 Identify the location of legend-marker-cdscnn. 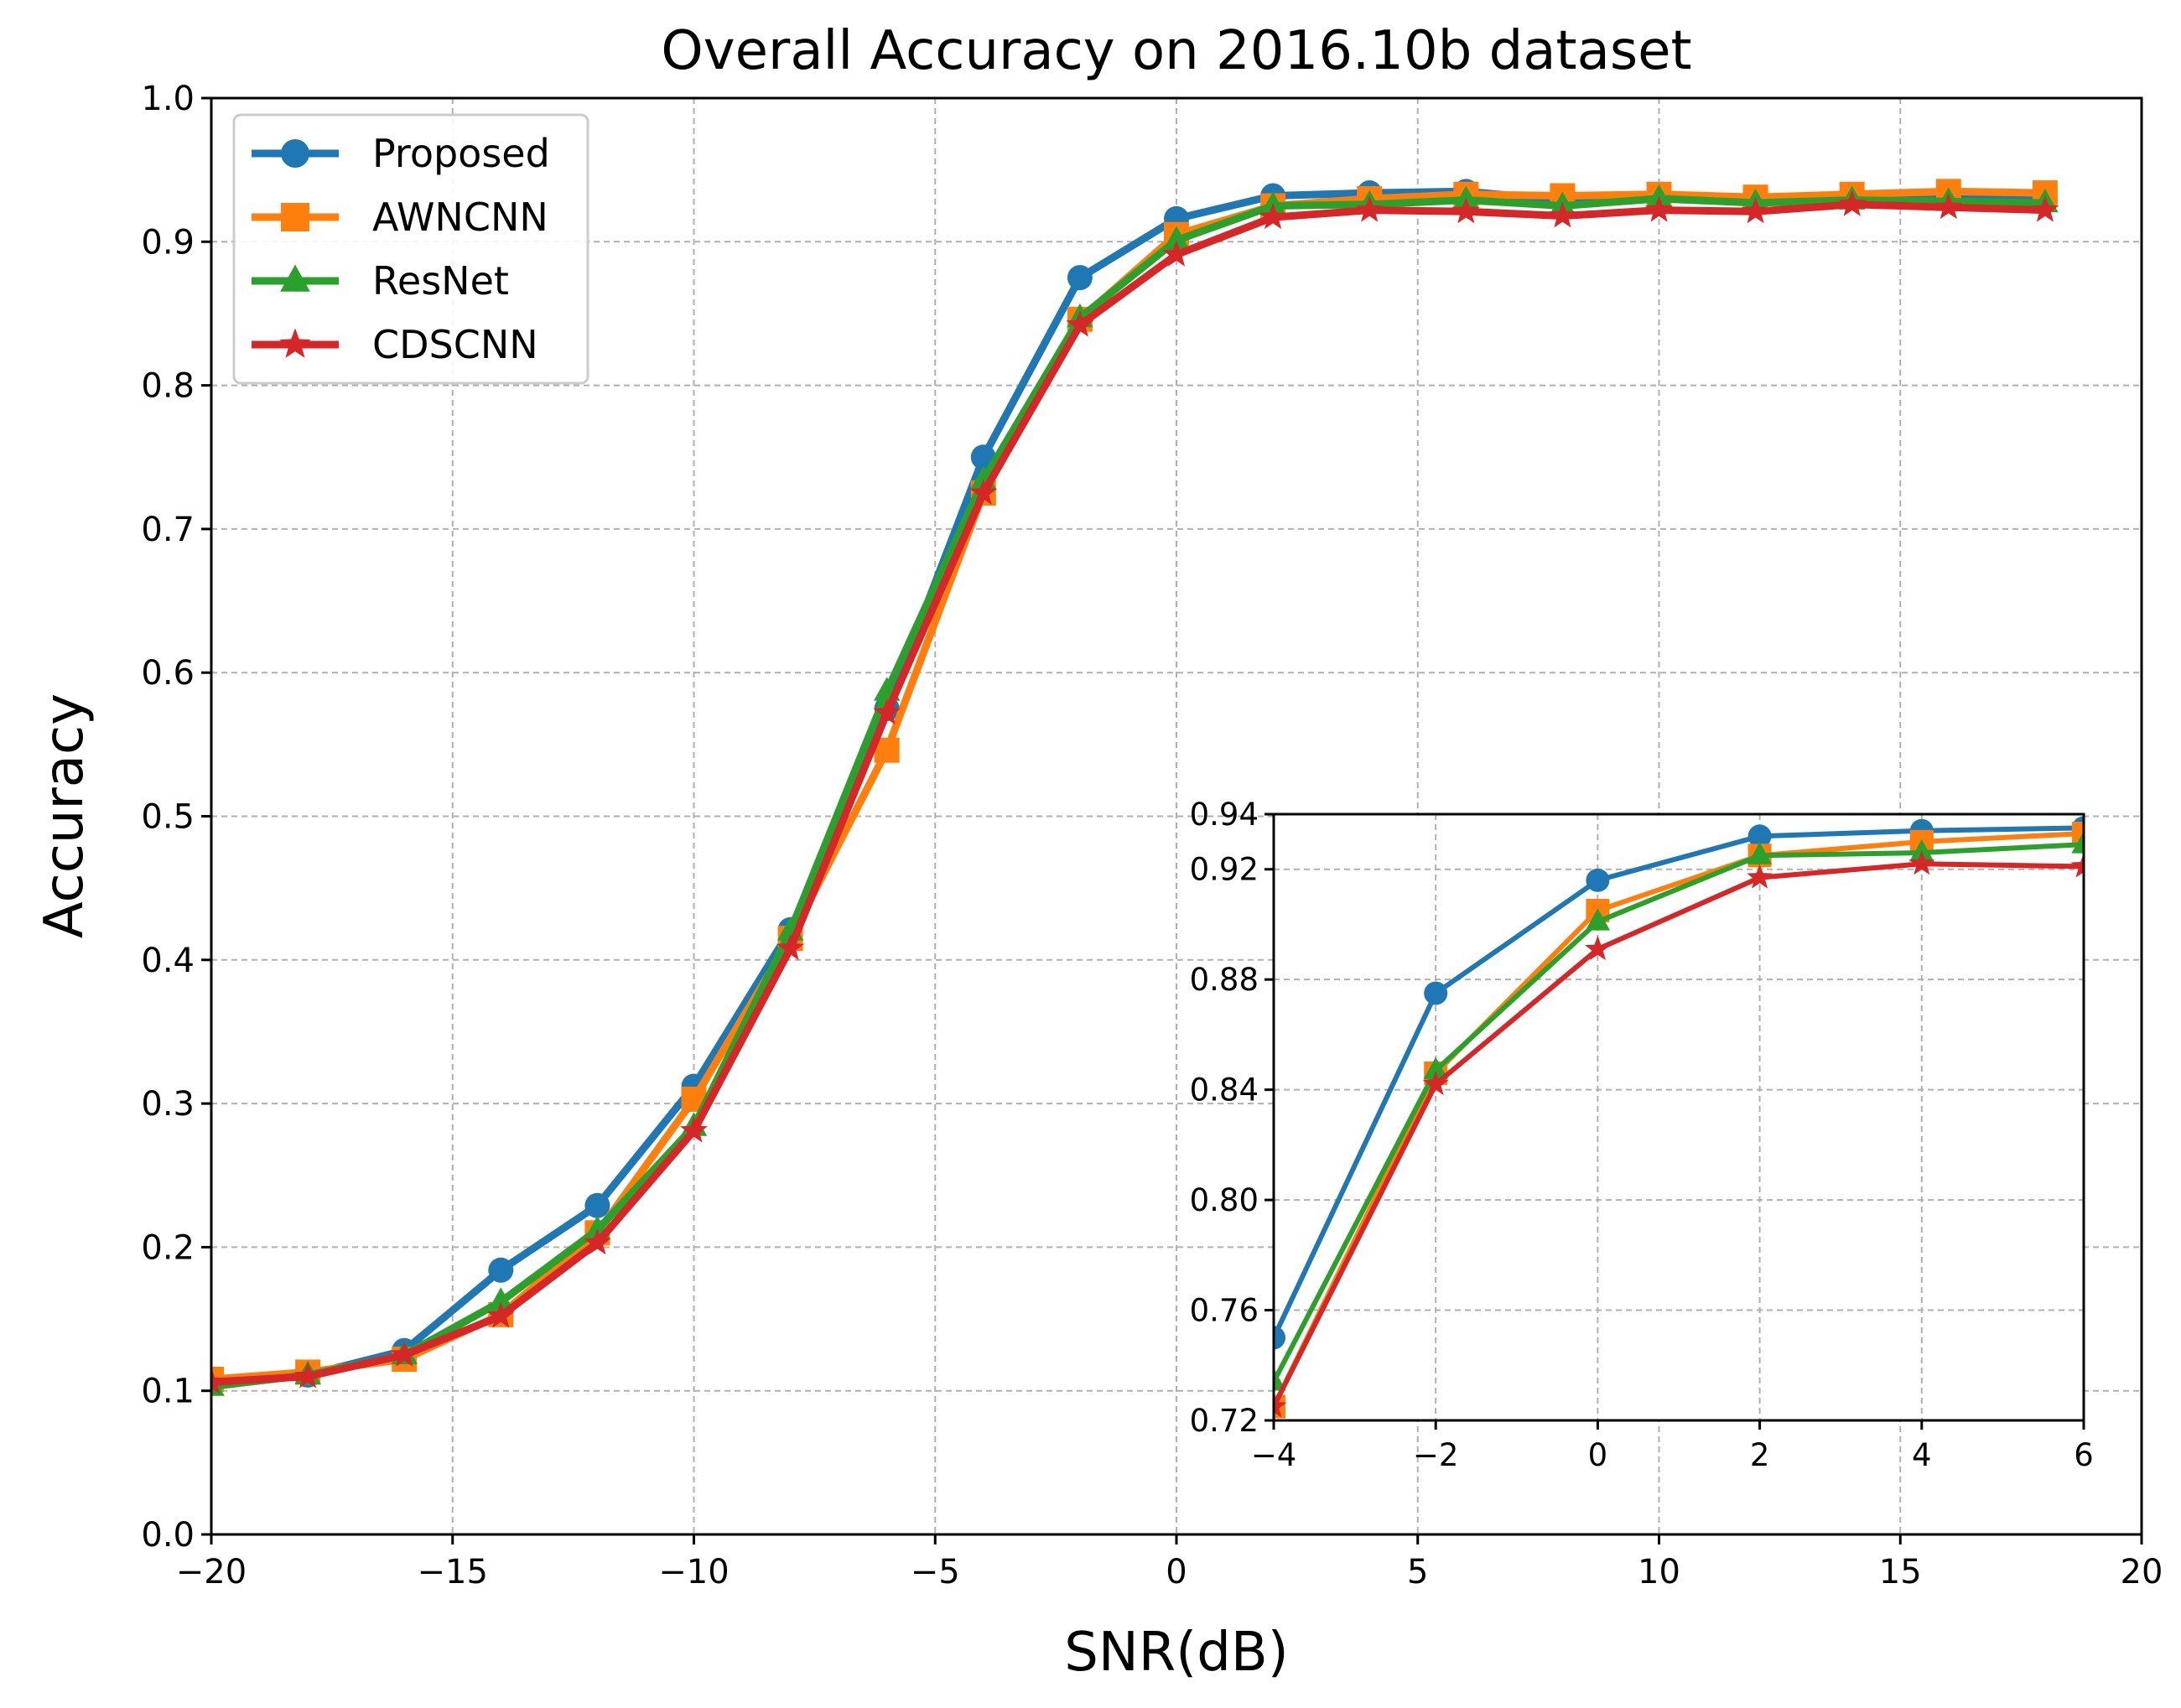
(295, 343).